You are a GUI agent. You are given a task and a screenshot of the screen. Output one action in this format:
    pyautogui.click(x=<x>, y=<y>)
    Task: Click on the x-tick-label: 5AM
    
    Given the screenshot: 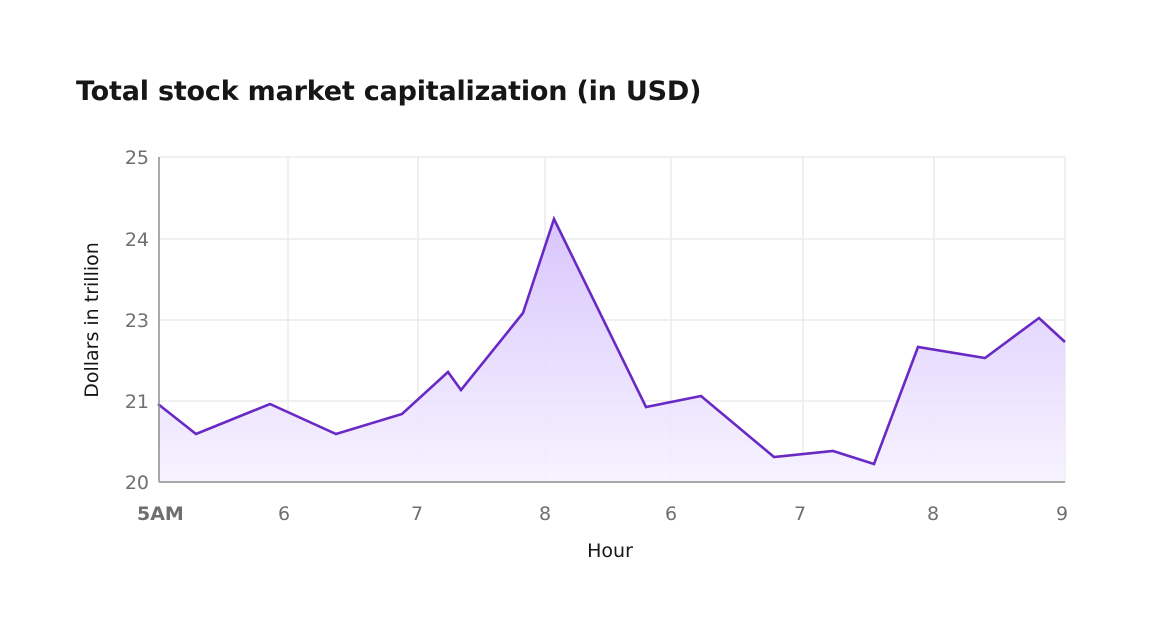 What is the action you would take?
    pyautogui.click(x=160, y=514)
    